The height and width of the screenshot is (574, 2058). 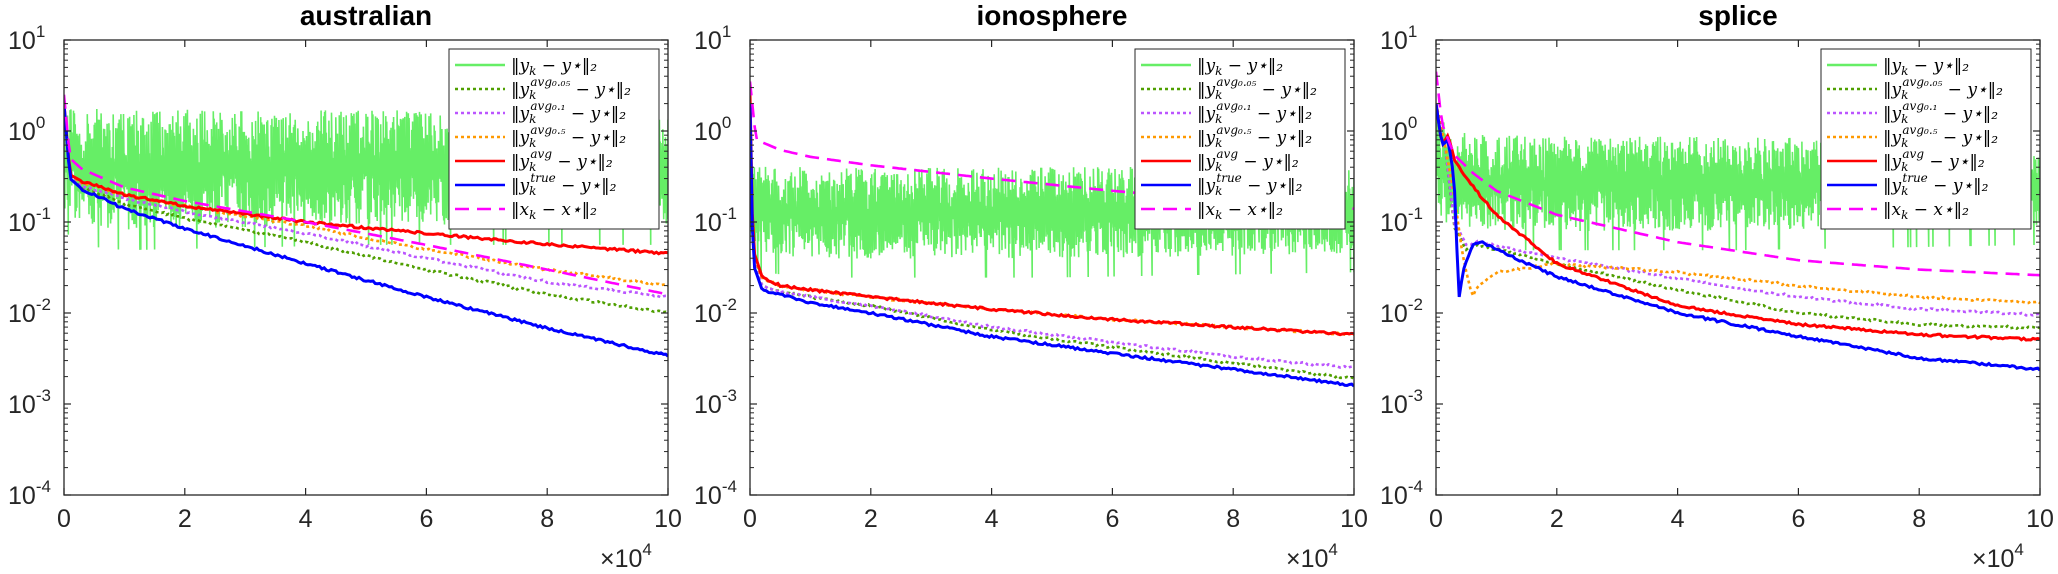 What do you see at coordinates (1737, 15) in the screenshot?
I see `chart-title: splice` at bounding box center [1737, 15].